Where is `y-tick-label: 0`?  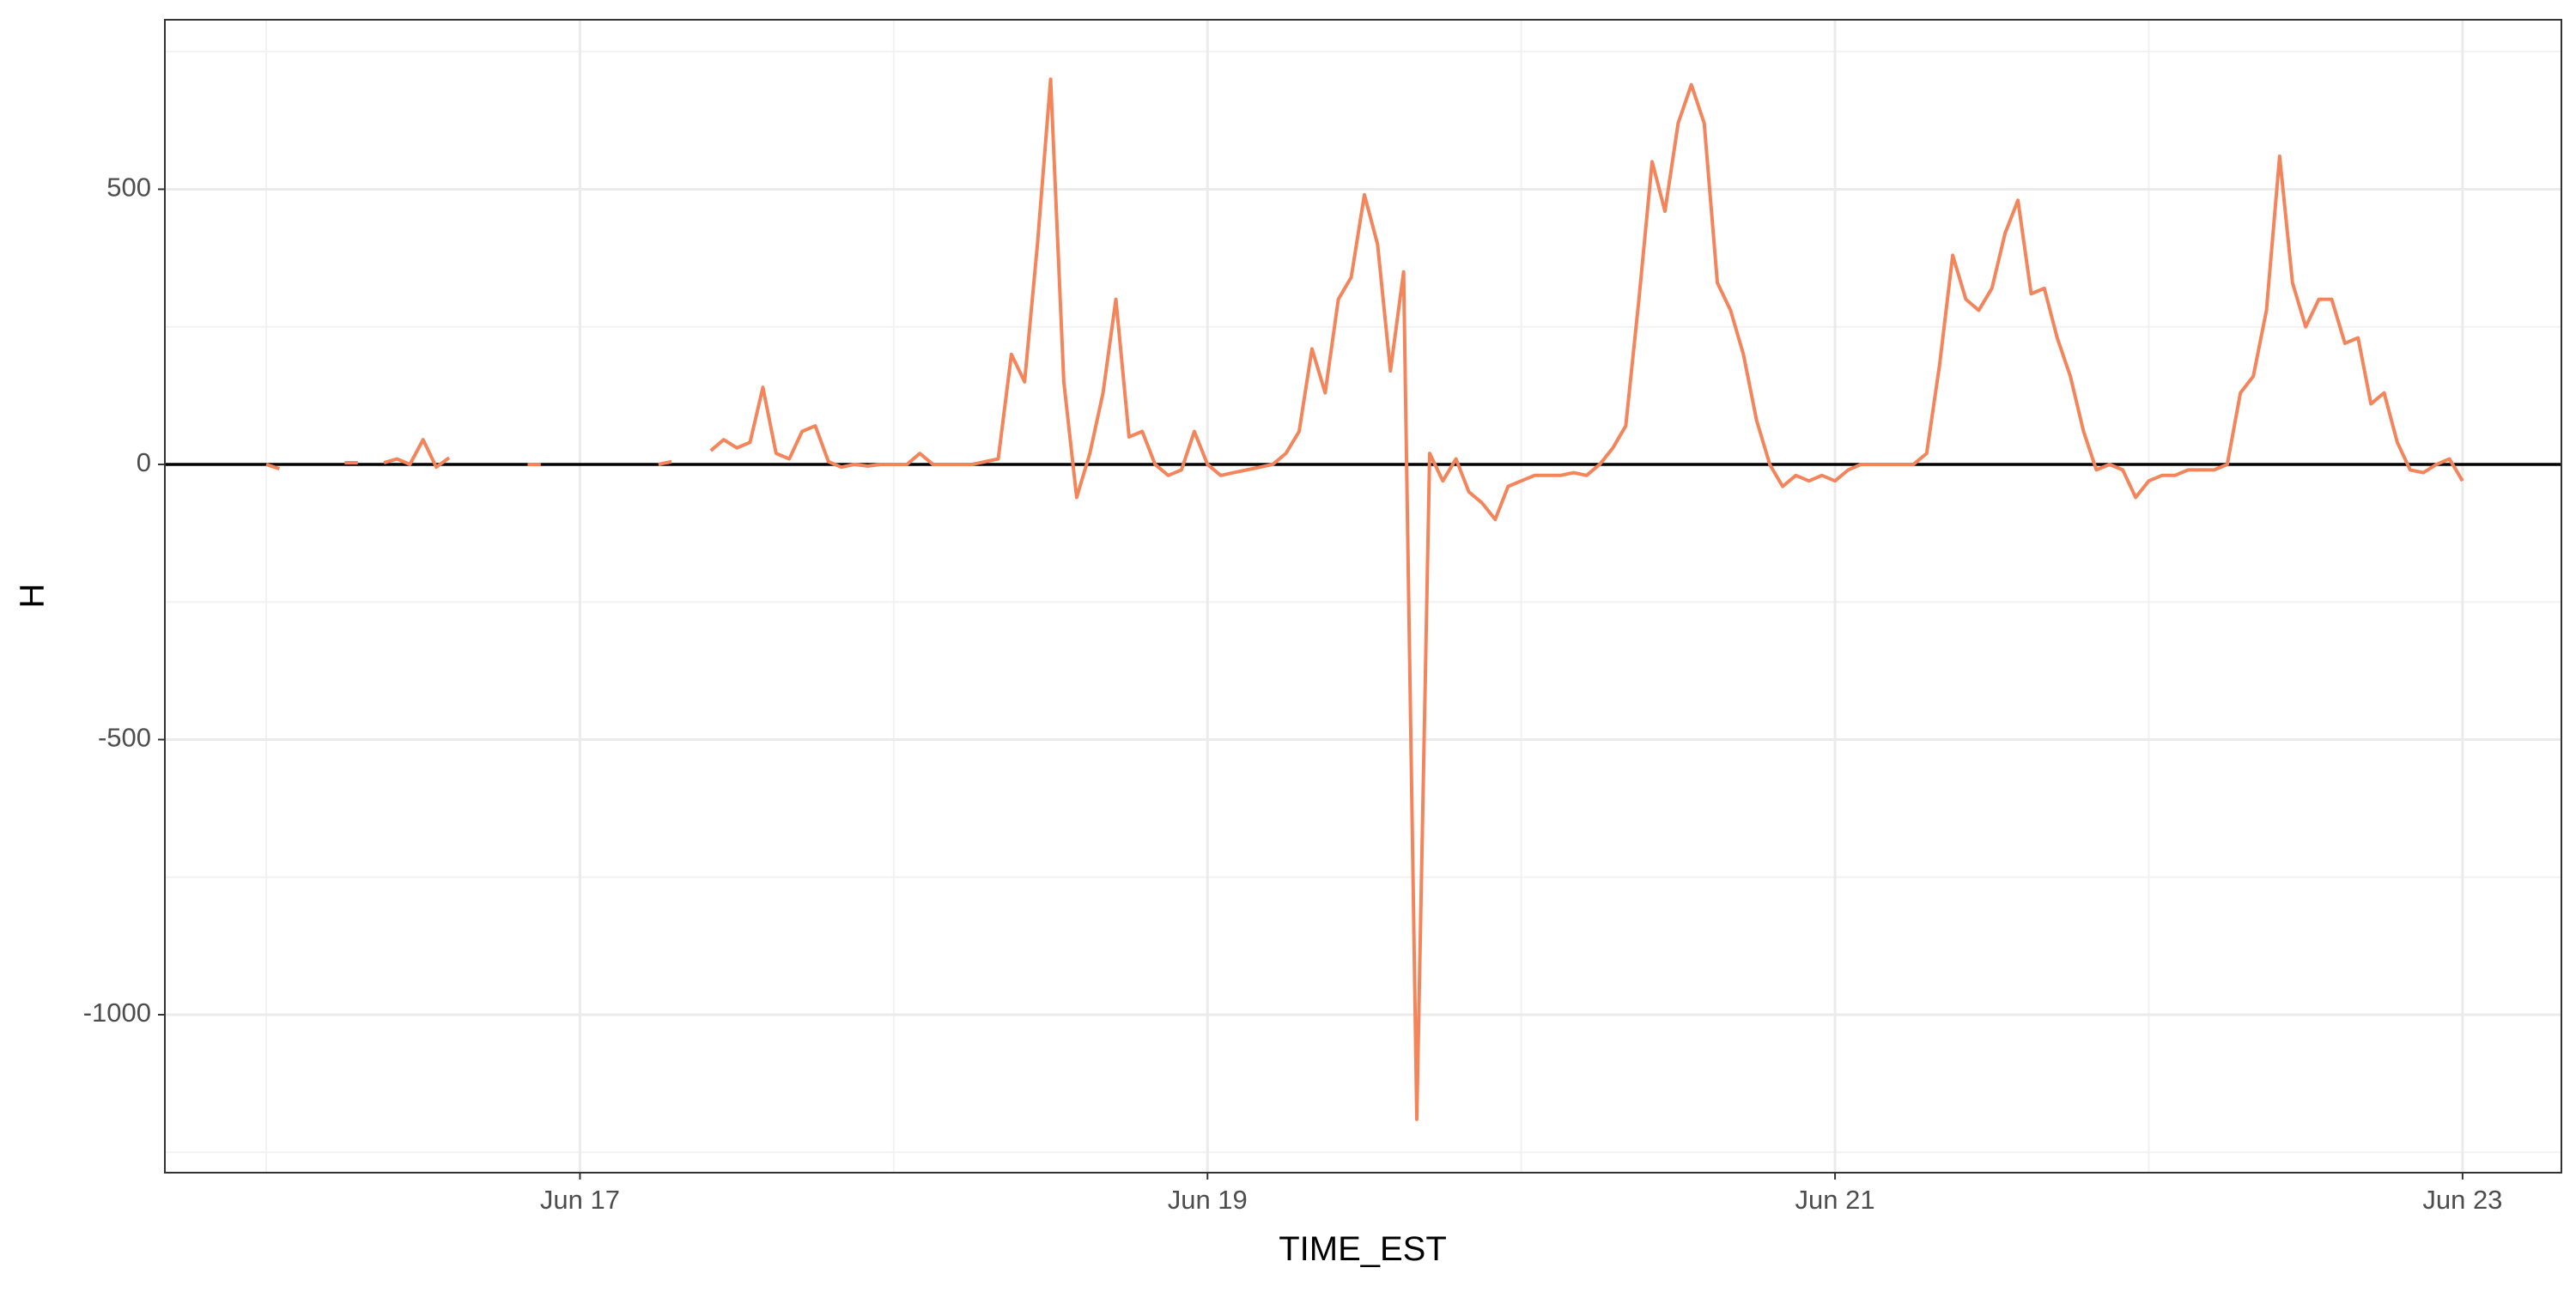 y-tick-label: 0 is located at coordinates (144, 462).